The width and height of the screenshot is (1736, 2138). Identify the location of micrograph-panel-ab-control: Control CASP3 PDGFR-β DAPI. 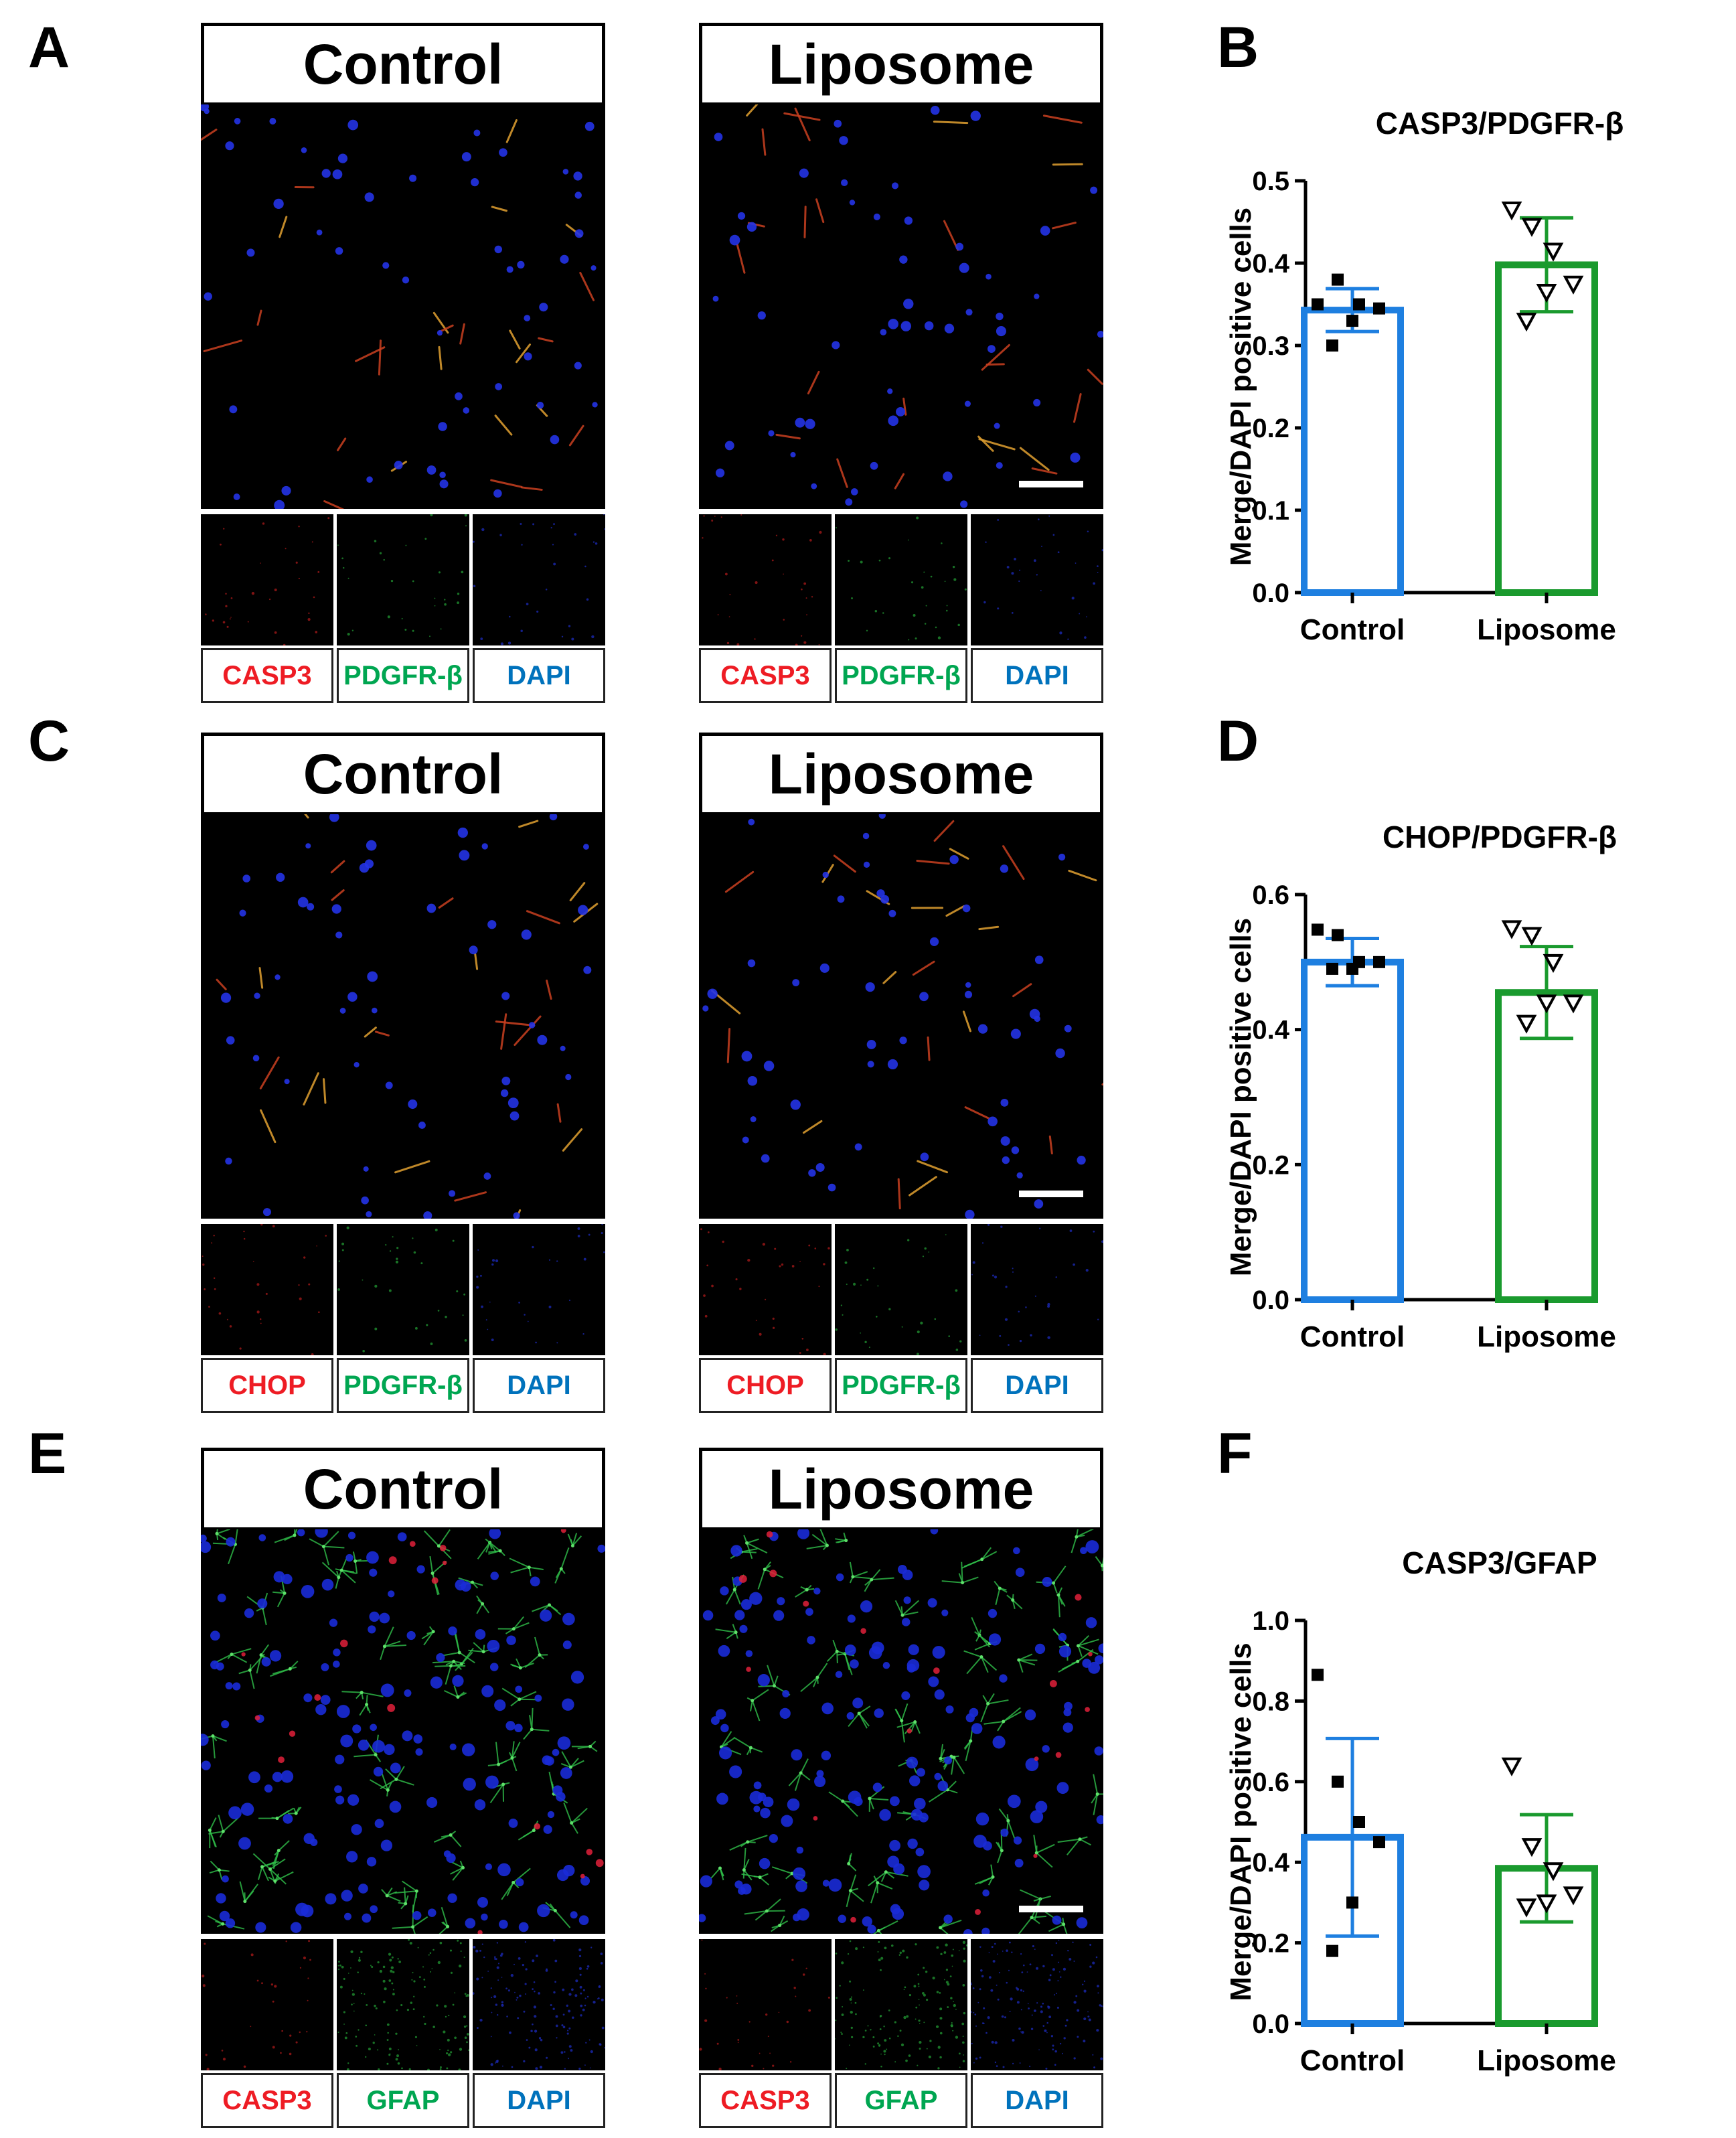
(403, 363).